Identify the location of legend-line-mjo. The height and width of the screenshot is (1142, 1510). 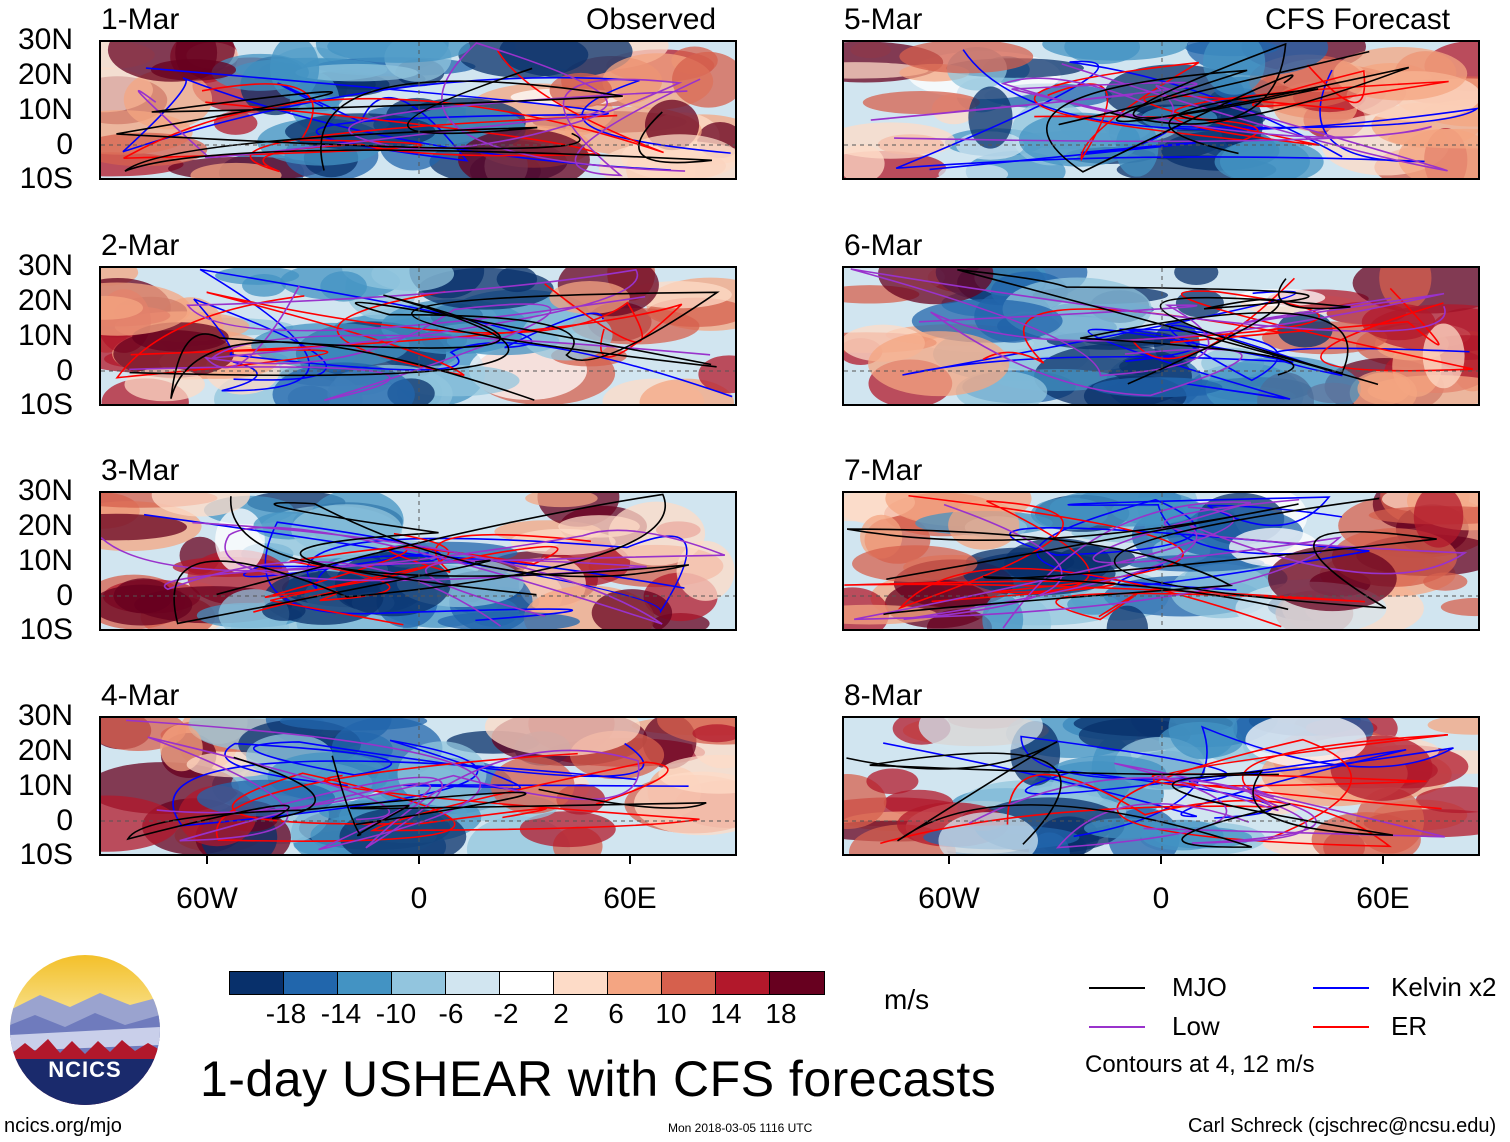
(1117, 988).